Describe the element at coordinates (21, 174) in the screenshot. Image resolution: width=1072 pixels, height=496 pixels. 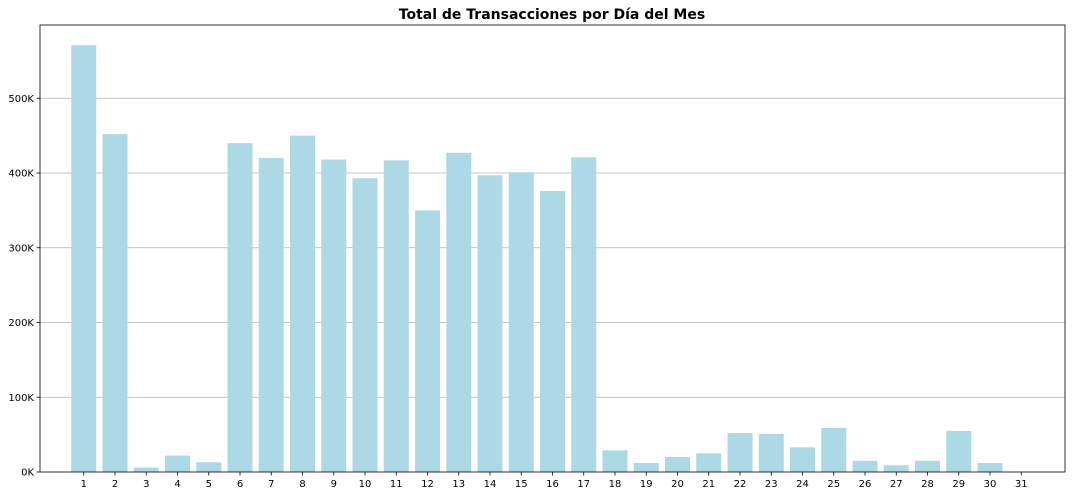
I see `y-tick-label: 400K` at that location.